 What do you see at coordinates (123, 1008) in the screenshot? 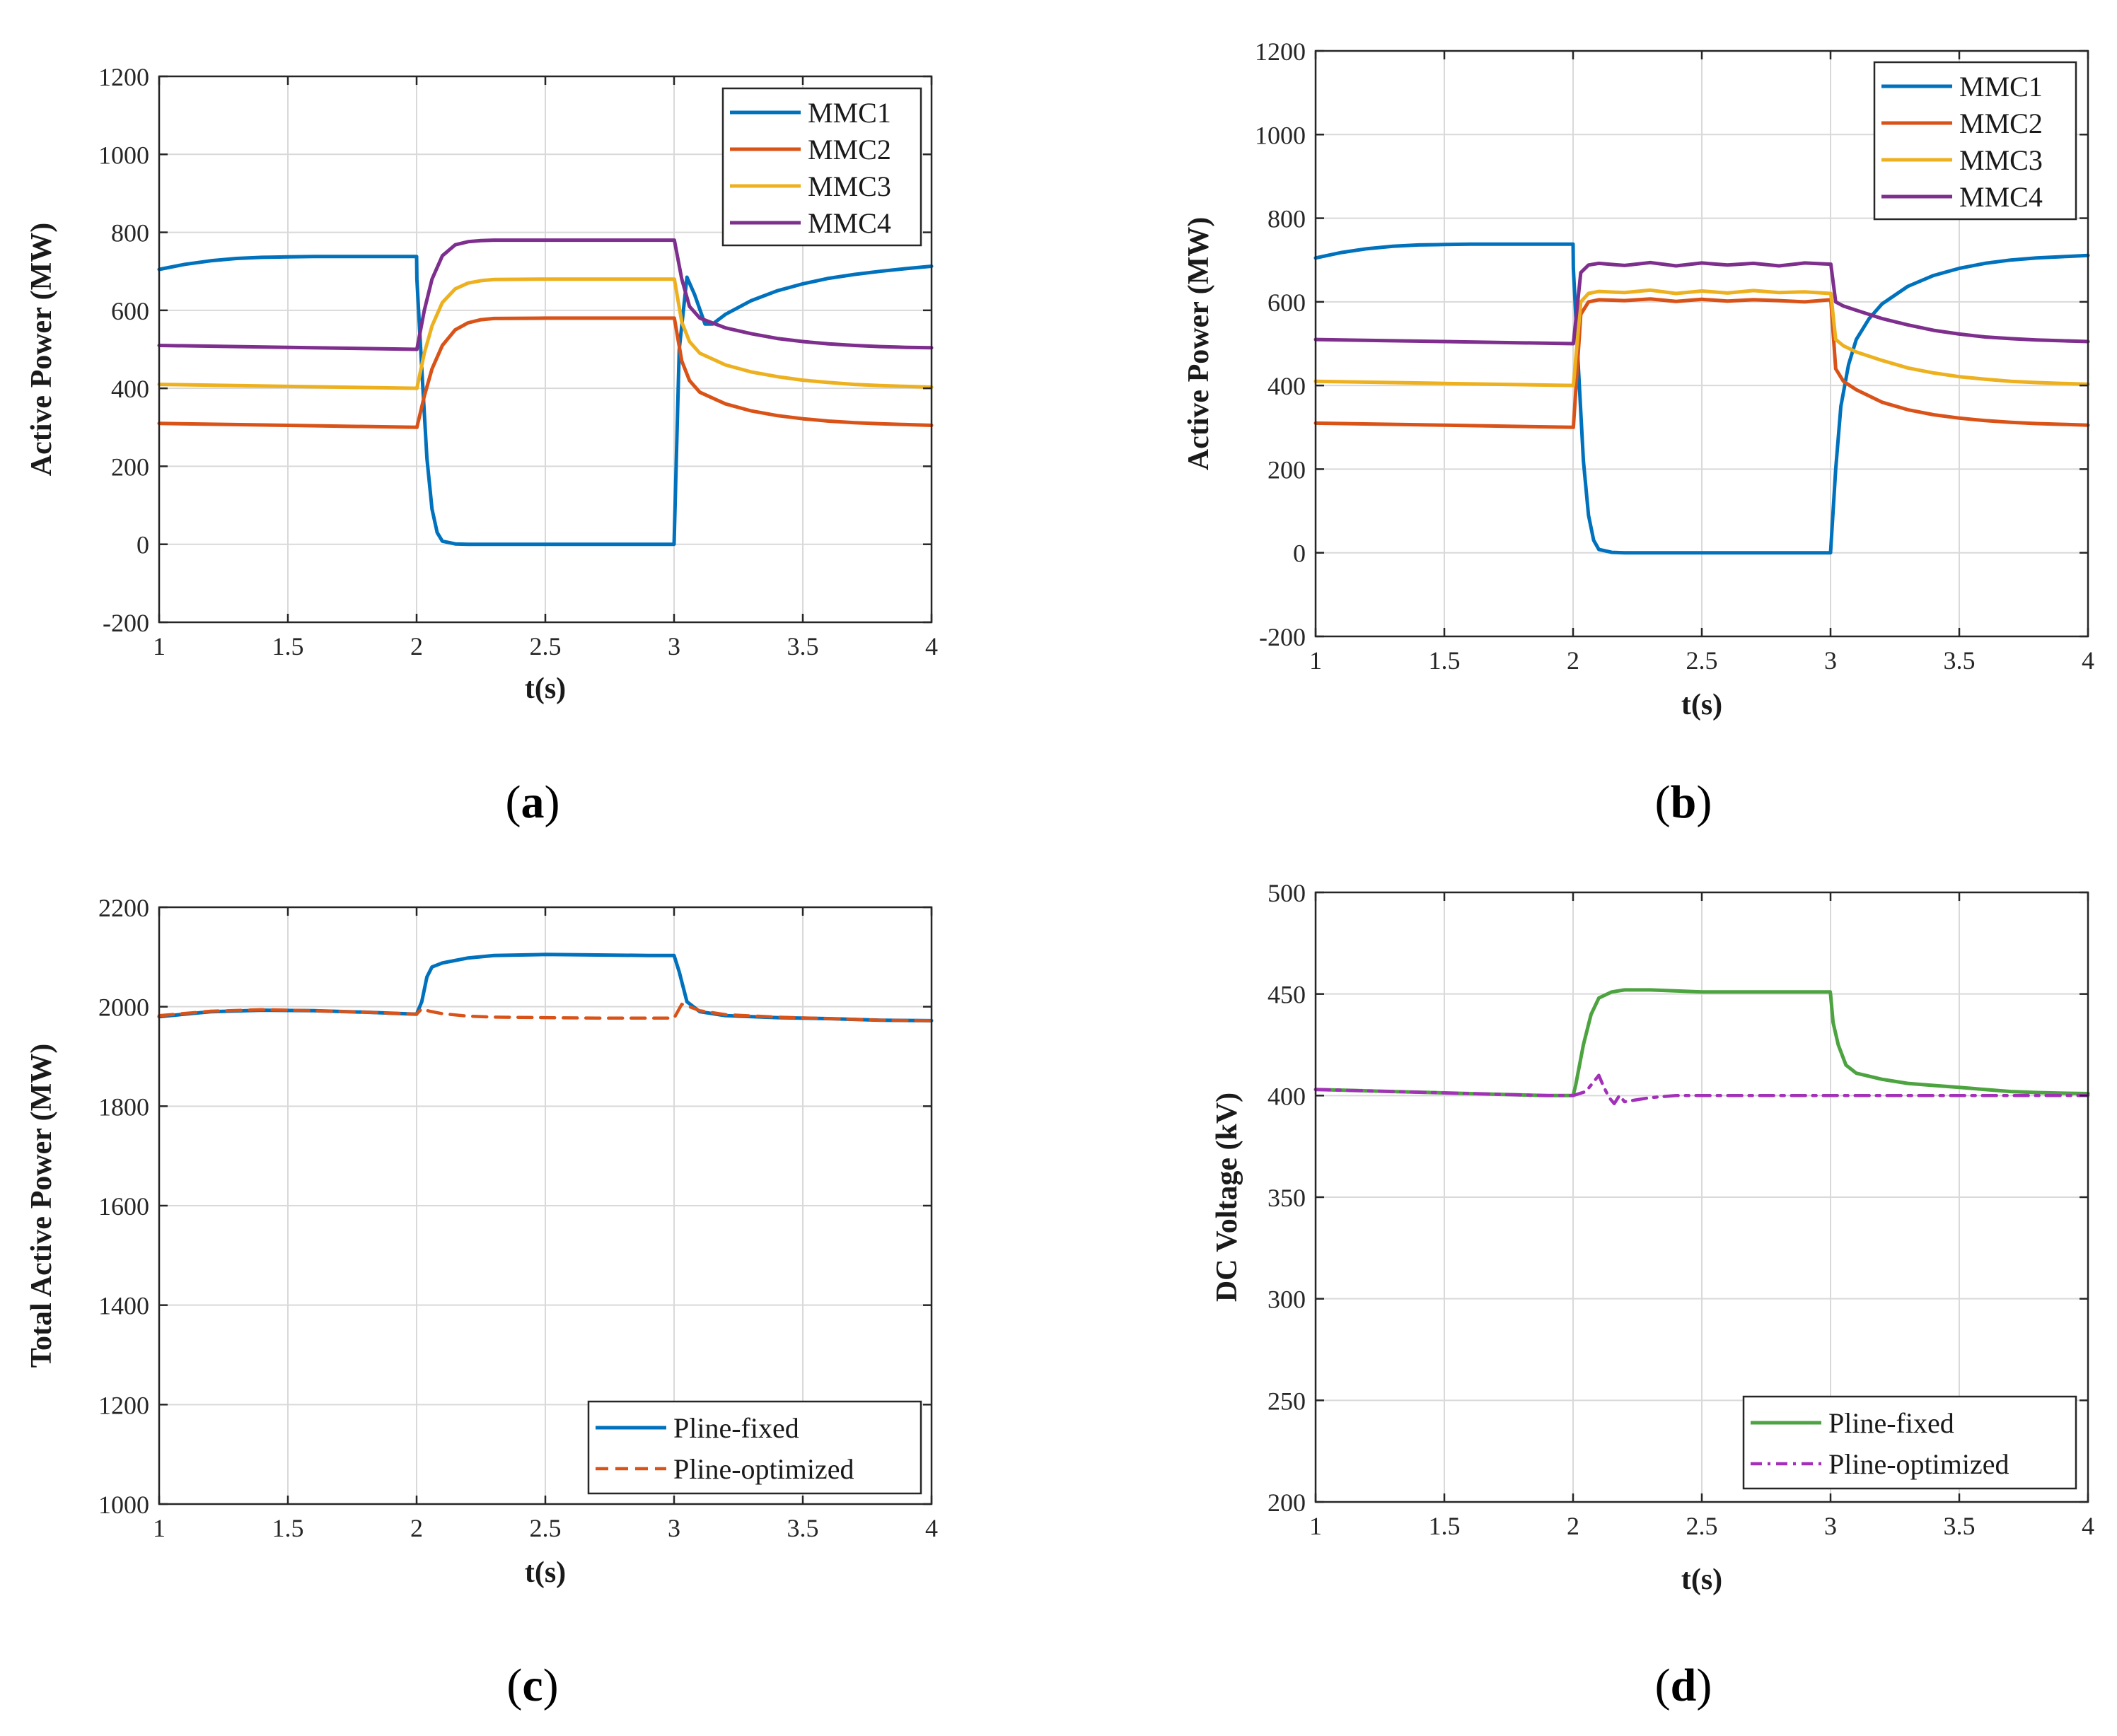
I see `y-tick-label: 2000` at bounding box center [123, 1008].